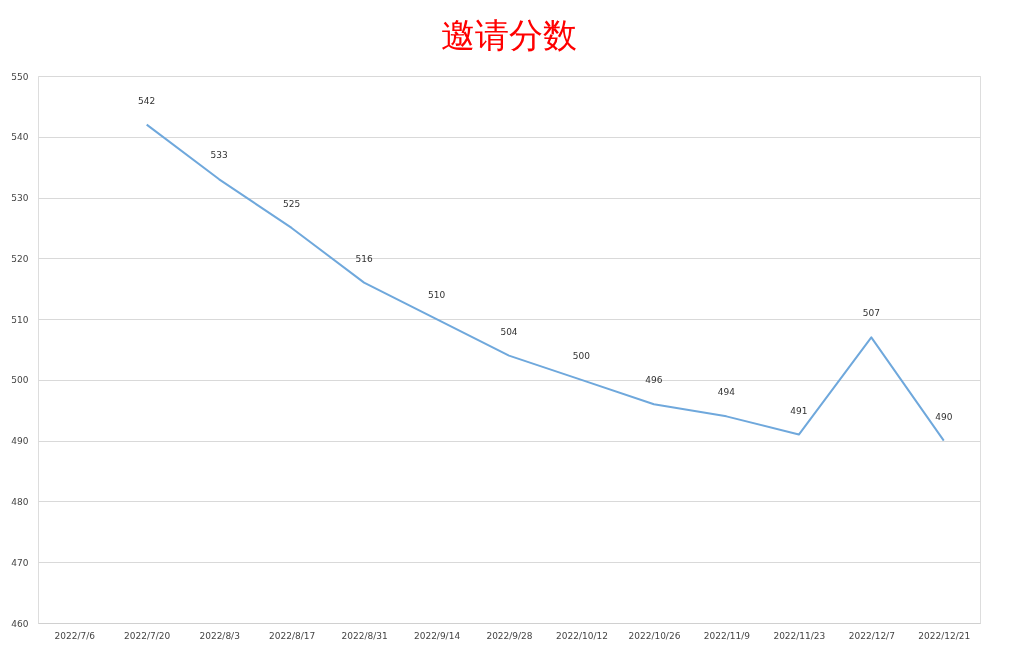 This screenshot has height=656, width=1024. I want to click on y-tick-label: 460, so click(20, 623).